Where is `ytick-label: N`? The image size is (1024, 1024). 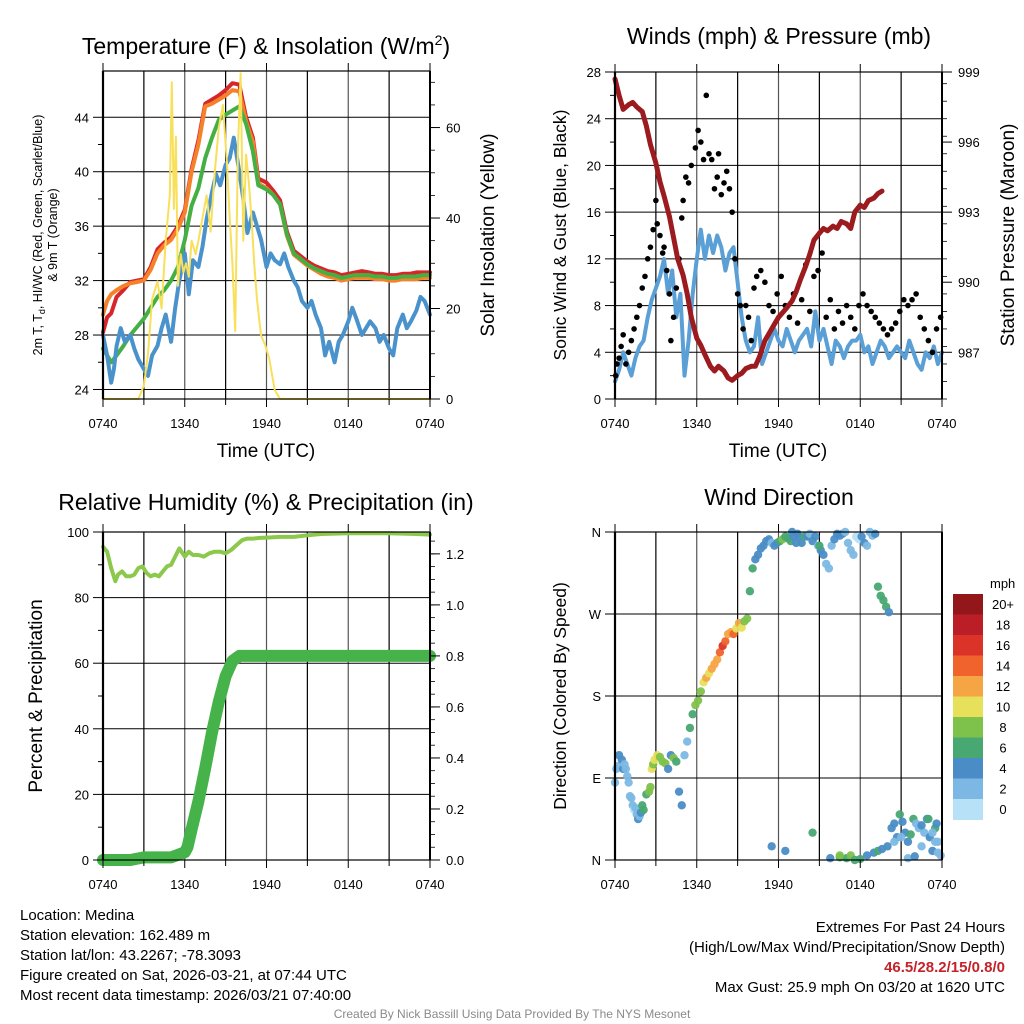 ytick-label: N is located at coordinates (596, 860).